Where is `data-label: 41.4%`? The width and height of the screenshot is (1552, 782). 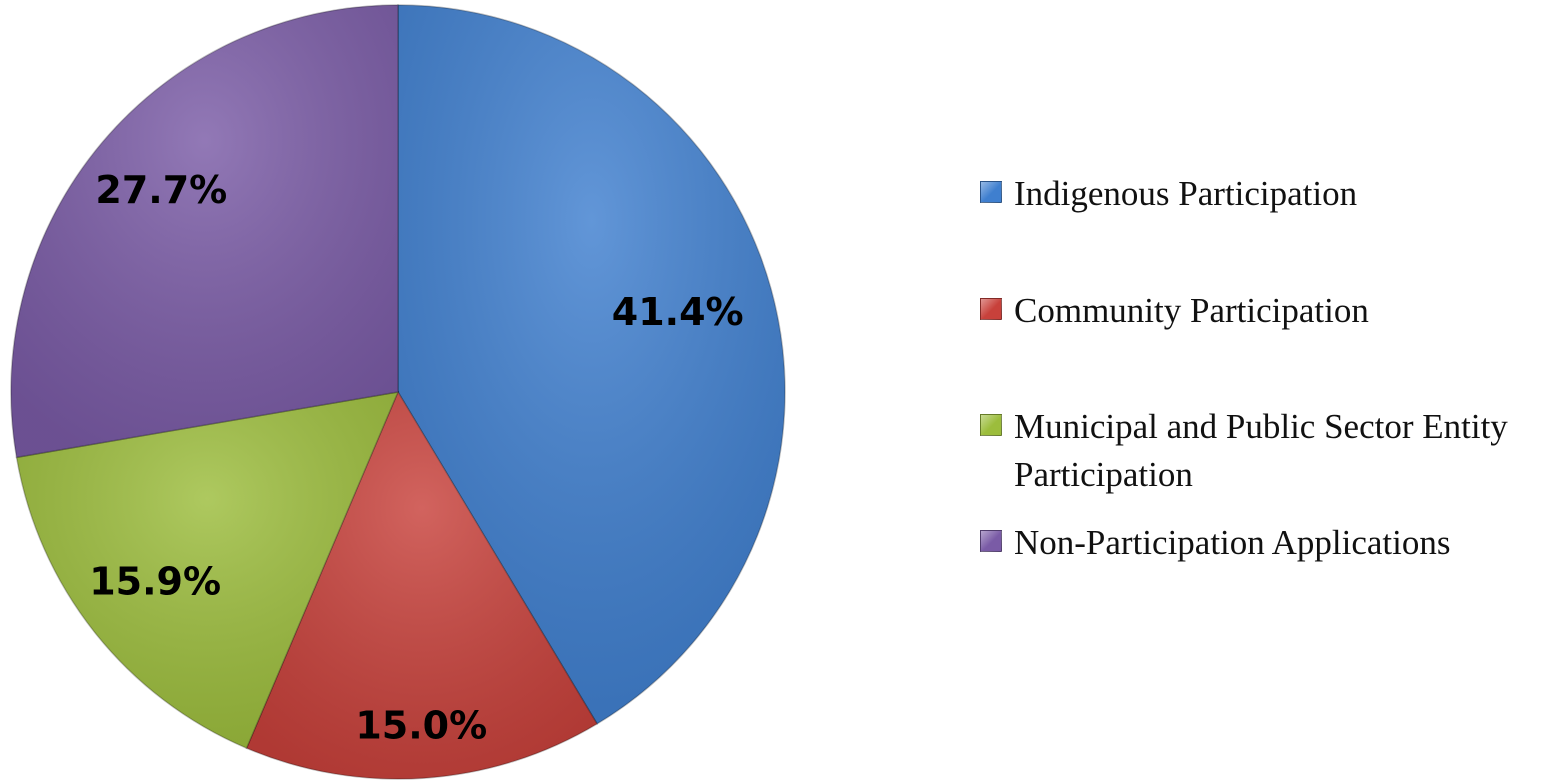 data-label: 41.4% is located at coordinates (678, 312).